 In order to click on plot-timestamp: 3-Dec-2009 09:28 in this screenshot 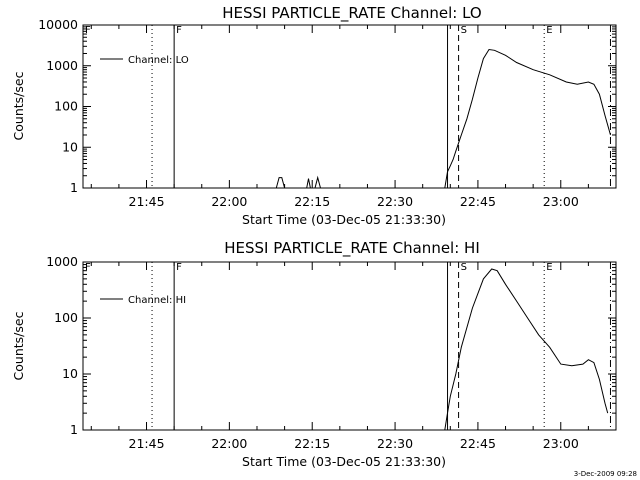, I will do `click(605, 474)`.